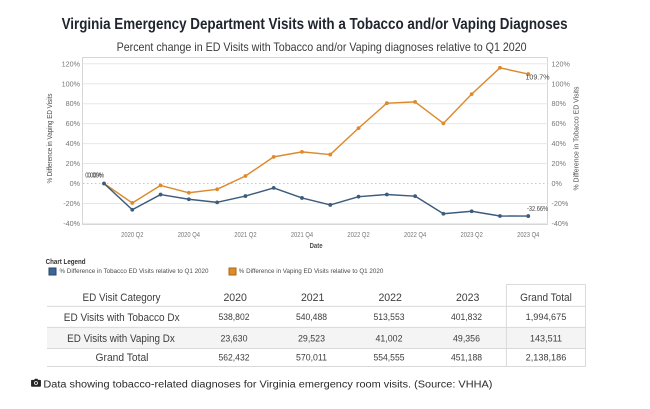 The height and width of the screenshot is (409, 650). What do you see at coordinates (316, 245) in the screenshot?
I see `svg-text: Date` at bounding box center [316, 245].